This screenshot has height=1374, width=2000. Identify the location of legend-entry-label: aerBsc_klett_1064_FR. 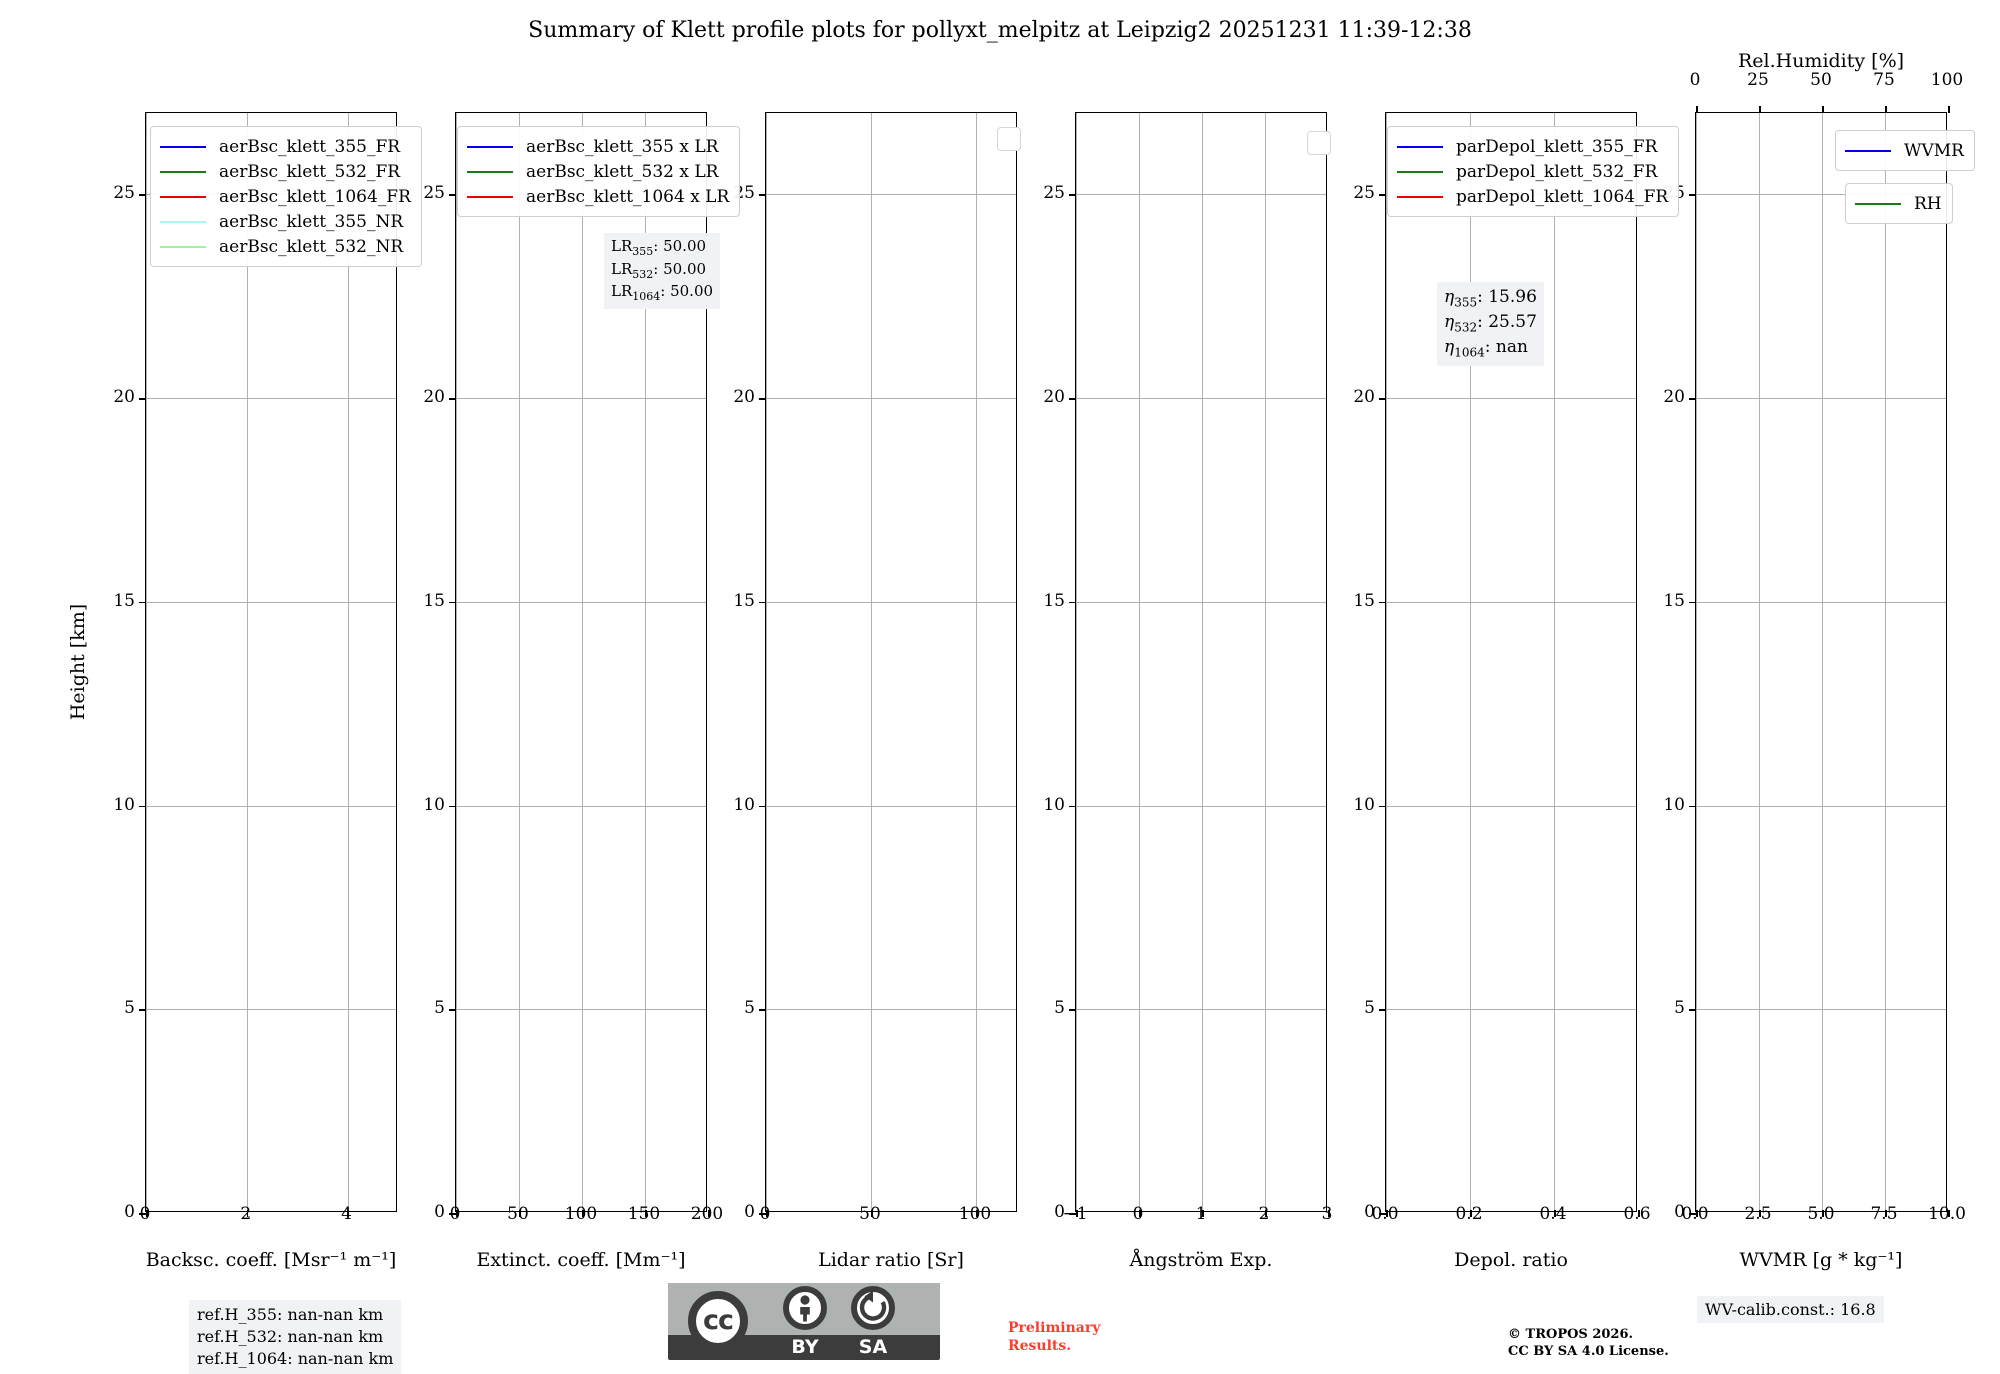
(315, 196).